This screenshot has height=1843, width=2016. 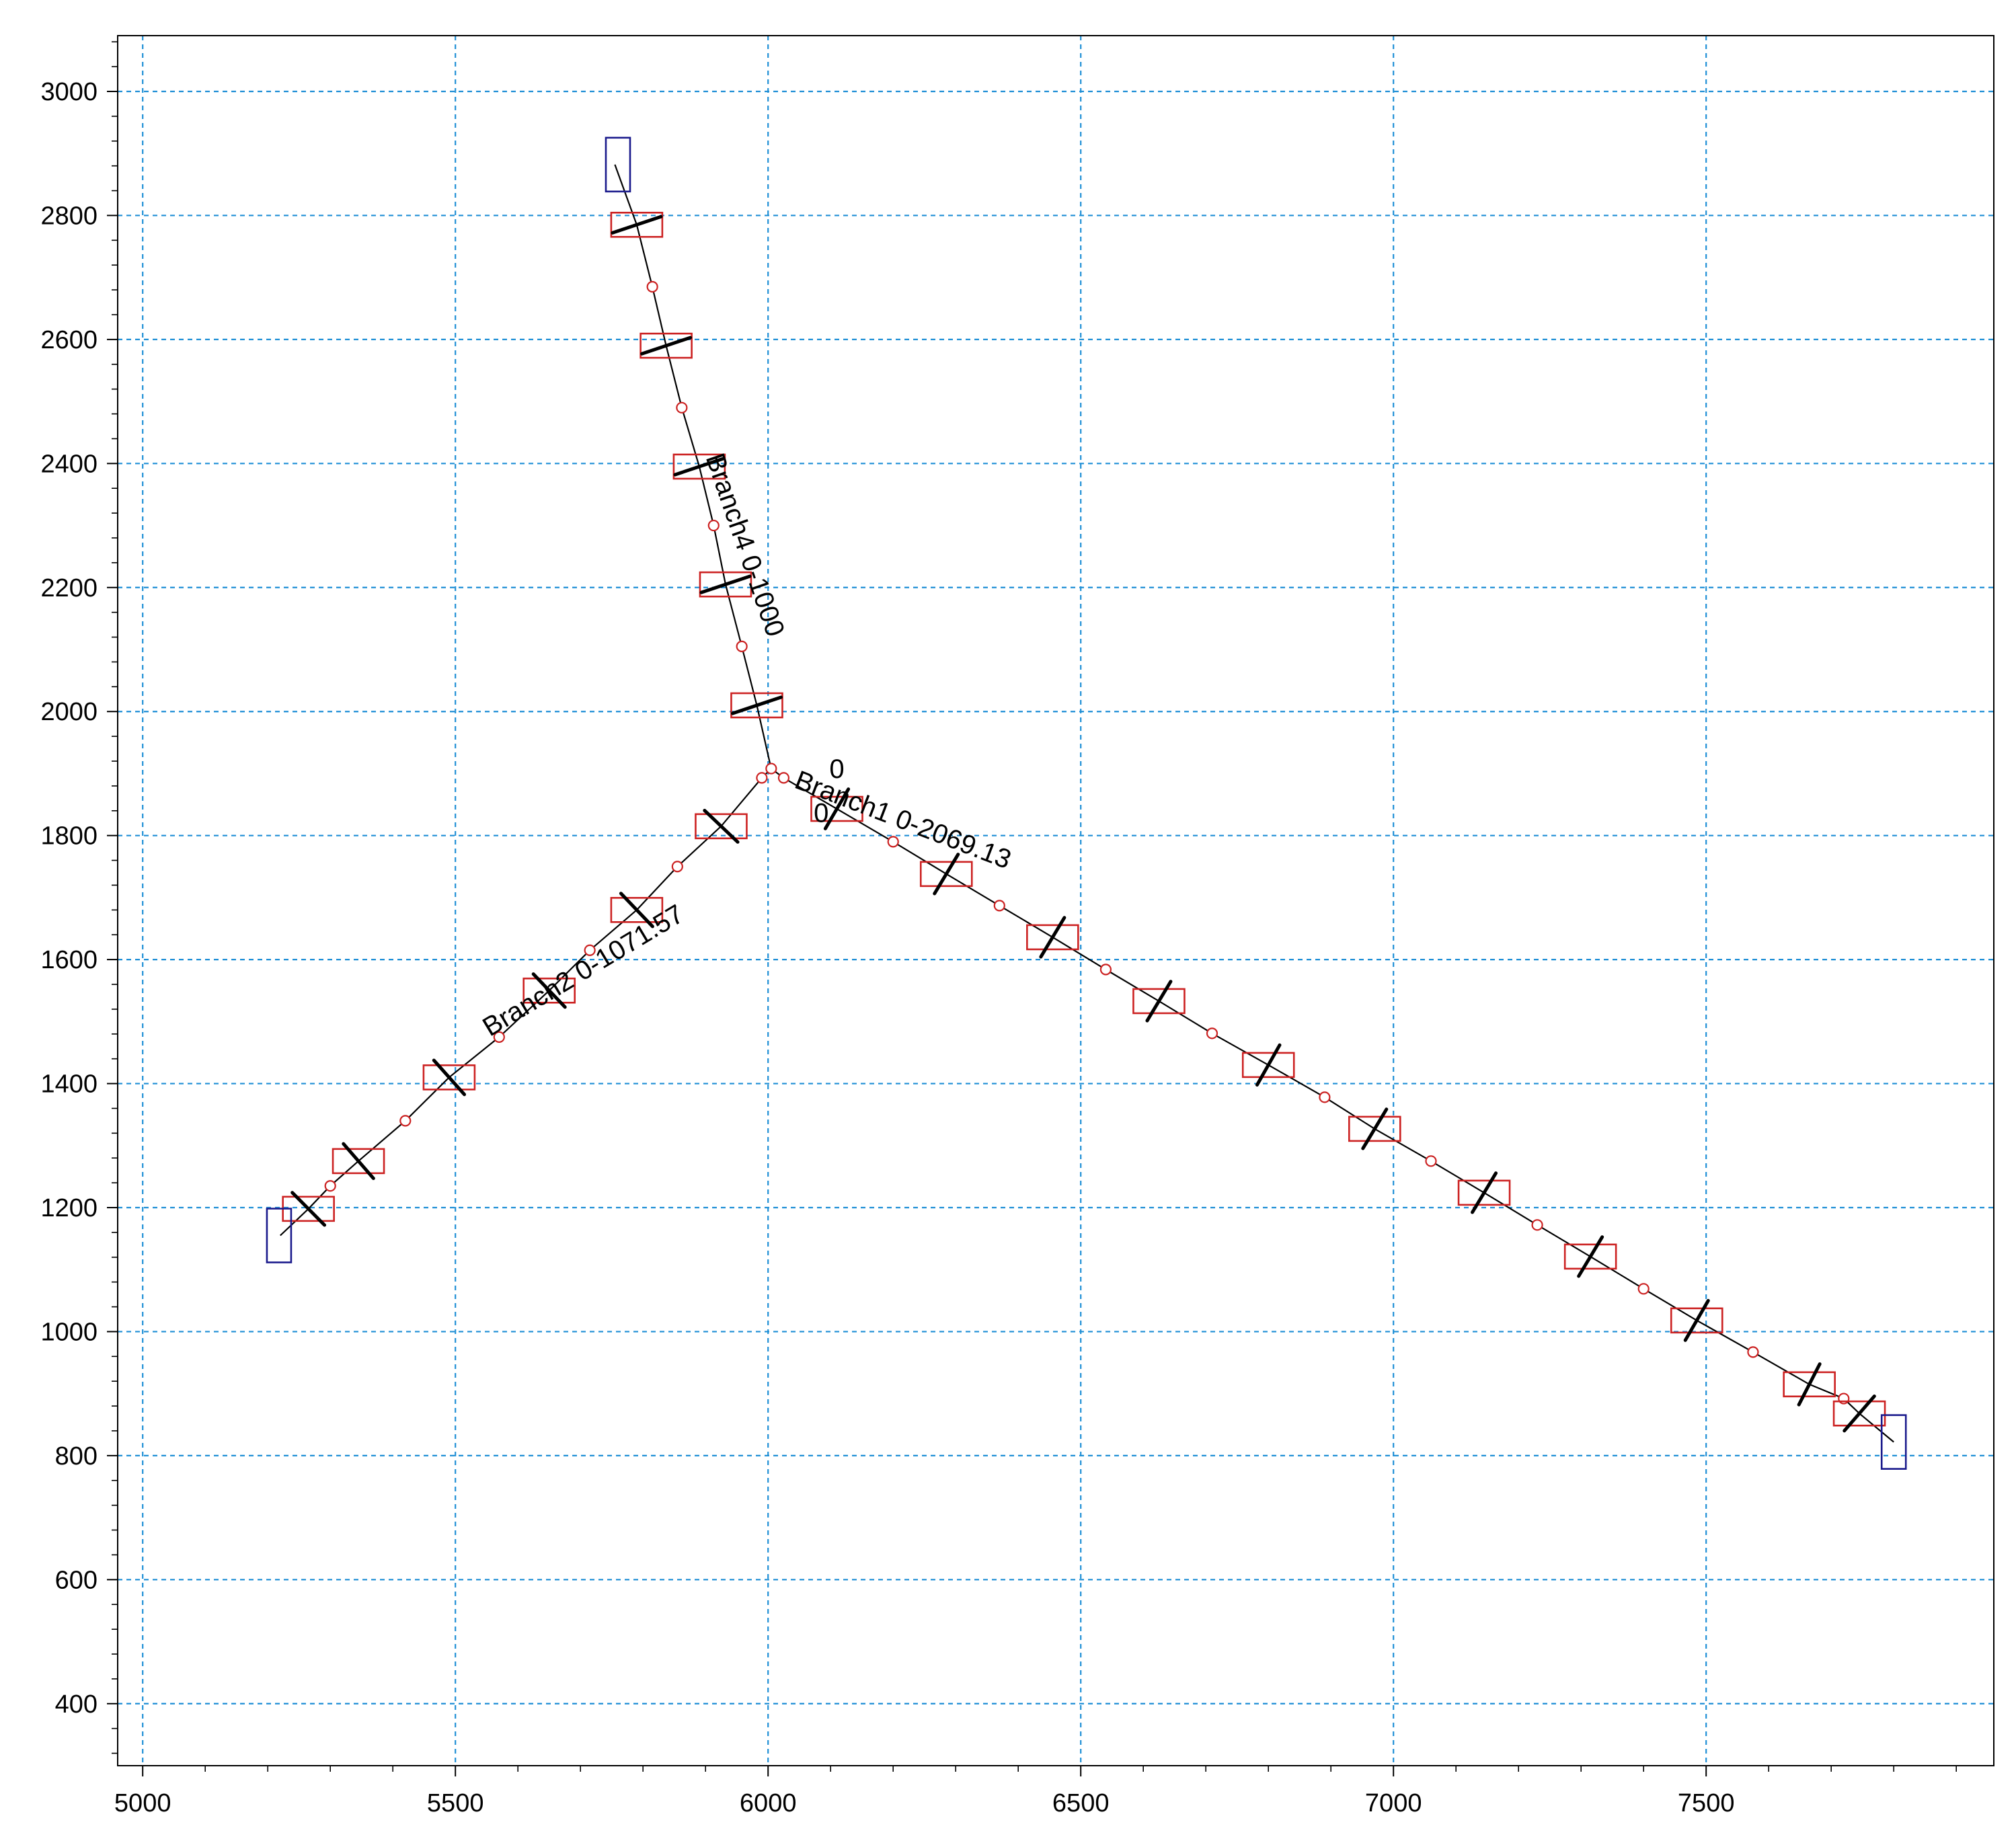 I want to click on y-tick-label: 2400, so click(x=69, y=464).